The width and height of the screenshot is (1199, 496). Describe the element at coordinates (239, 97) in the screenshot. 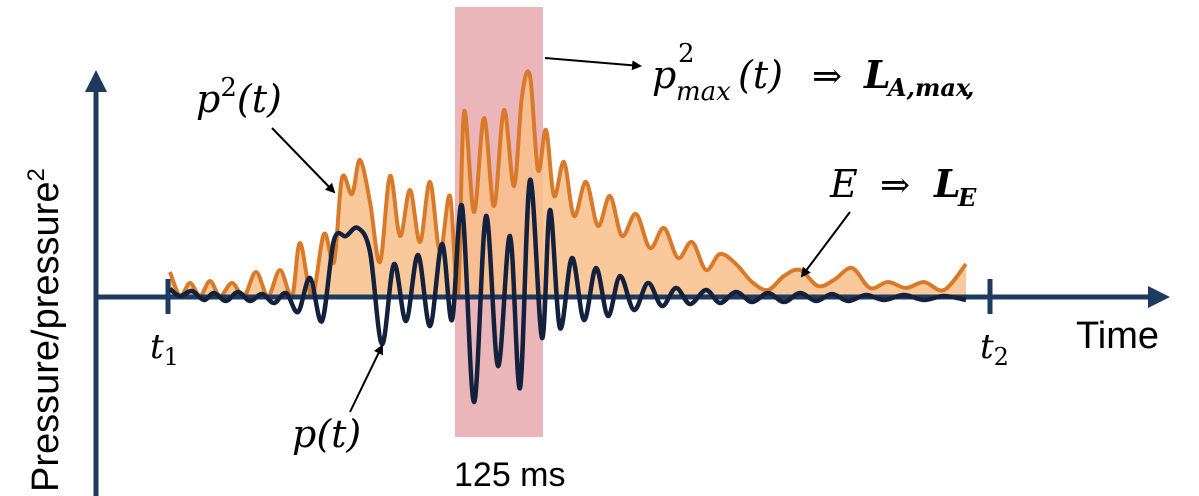

I see `squared-pressure-label: p2(t)` at that location.